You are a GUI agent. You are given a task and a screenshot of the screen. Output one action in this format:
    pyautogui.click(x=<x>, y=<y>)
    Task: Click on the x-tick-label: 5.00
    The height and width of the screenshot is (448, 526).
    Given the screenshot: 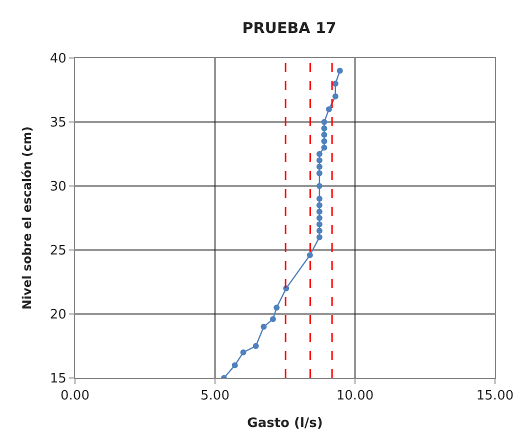 What is the action you would take?
    pyautogui.click(x=215, y=396)
    